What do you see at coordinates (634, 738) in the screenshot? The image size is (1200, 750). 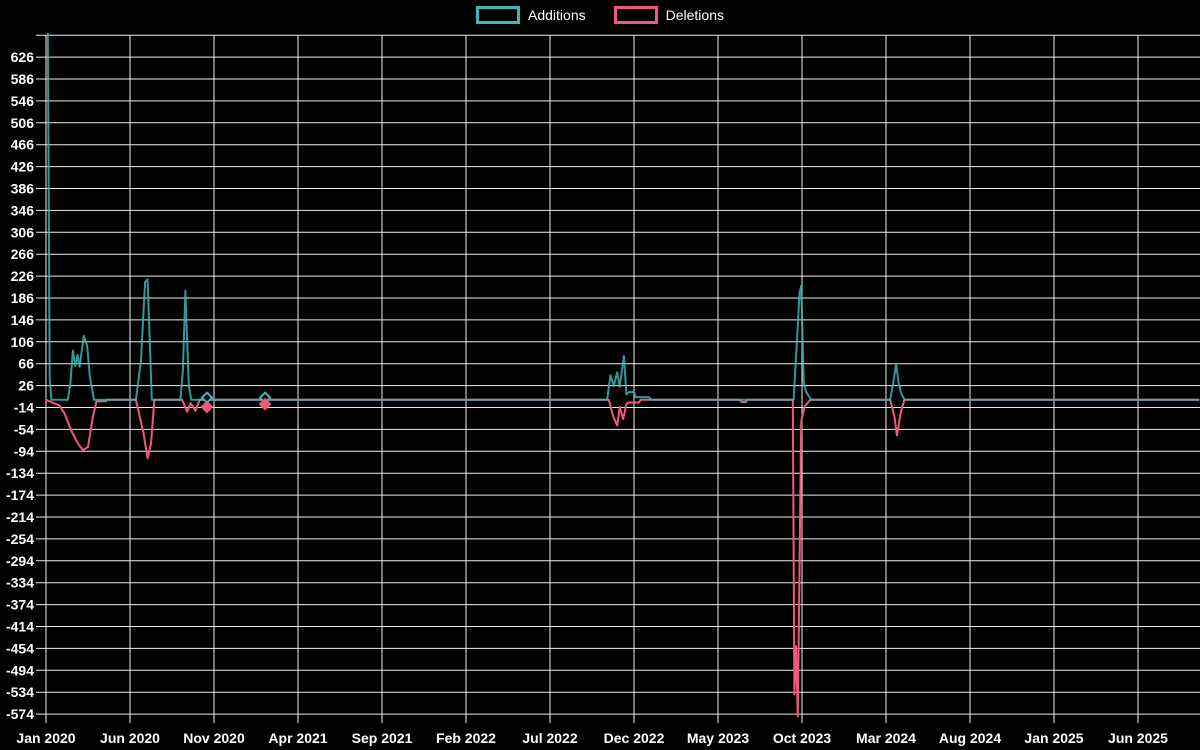 I see `x-axis-tick-label: Dec 2022` at bounding box center [634, 738].